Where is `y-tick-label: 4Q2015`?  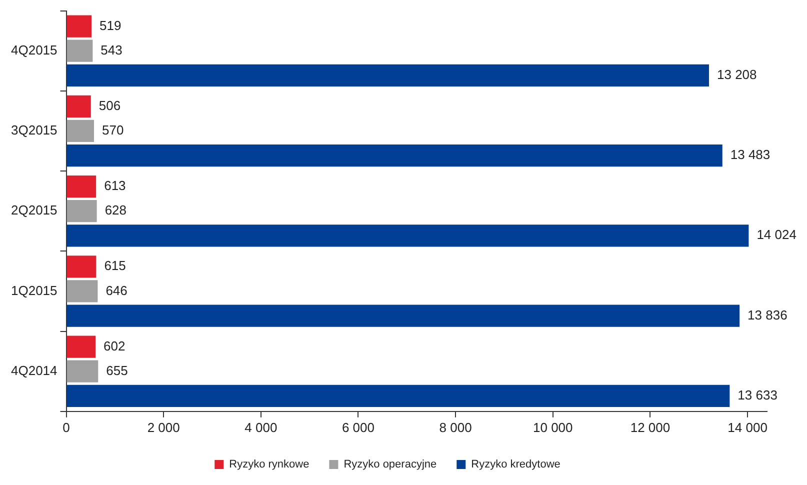
y-tick-label: 4Q2015 is located at coordinates (34, 50).